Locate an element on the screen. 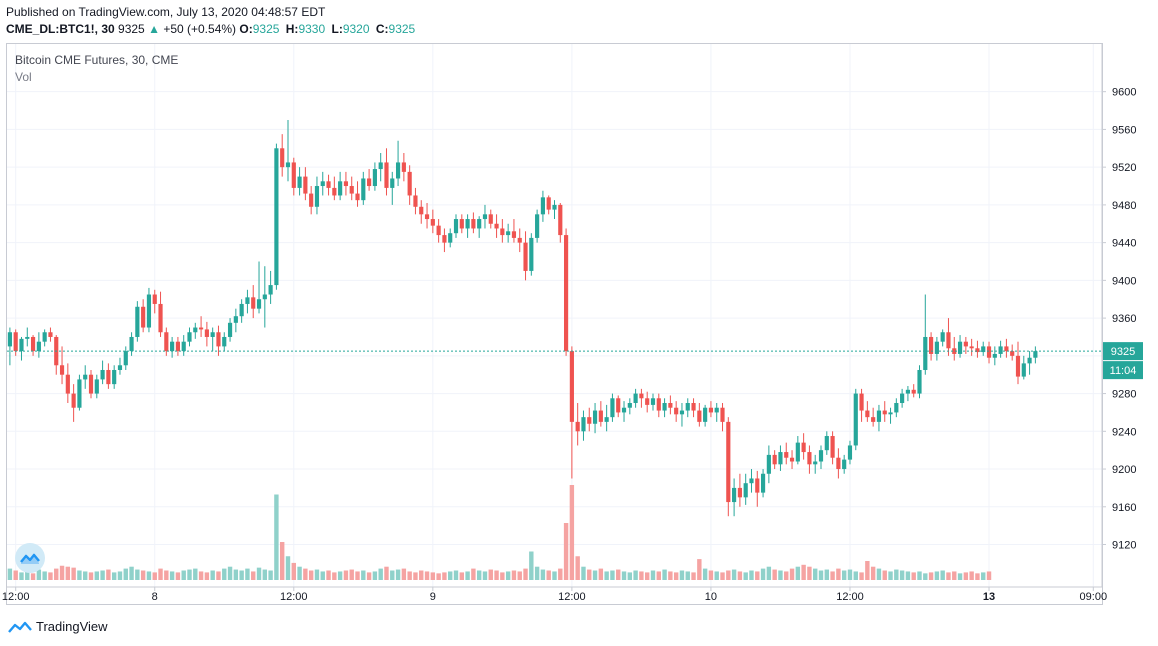 The image size is (1158, 646). last-price: 9325 is located at coordinates (131, 29).